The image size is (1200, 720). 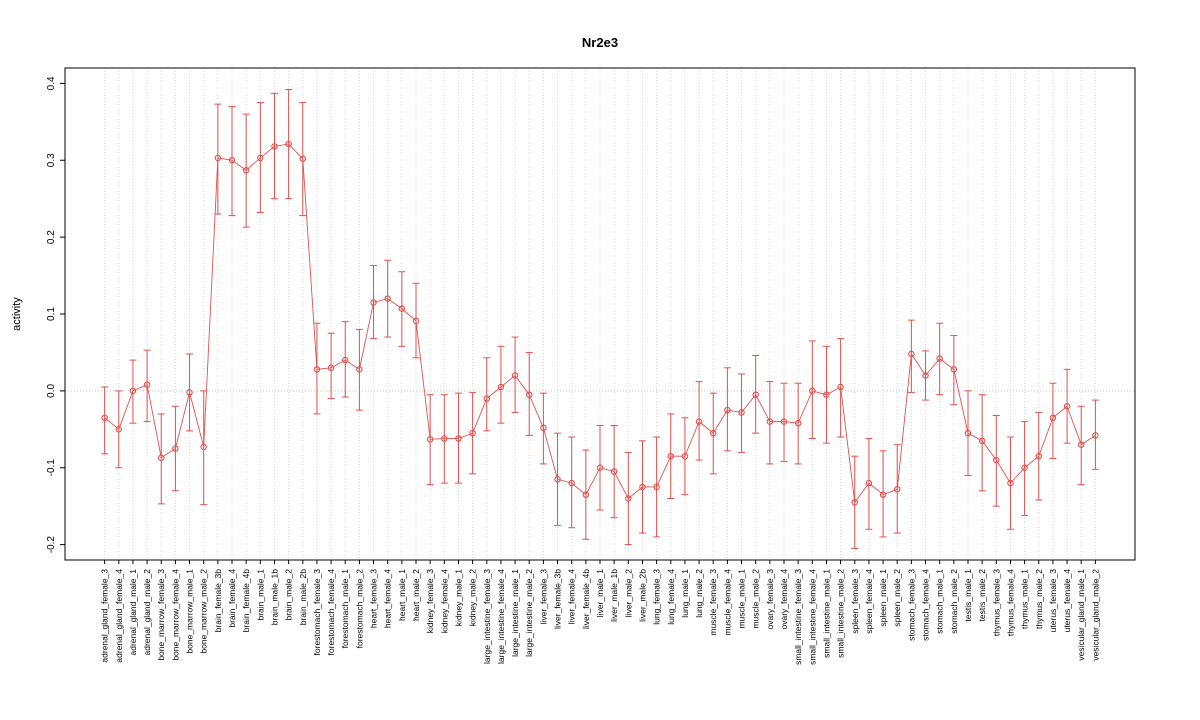 What do you see at coordinates (204, 611) in the screenshot?
I see `x-tick-label: bone_marrow_male_2` at bounding box center [204, 611].